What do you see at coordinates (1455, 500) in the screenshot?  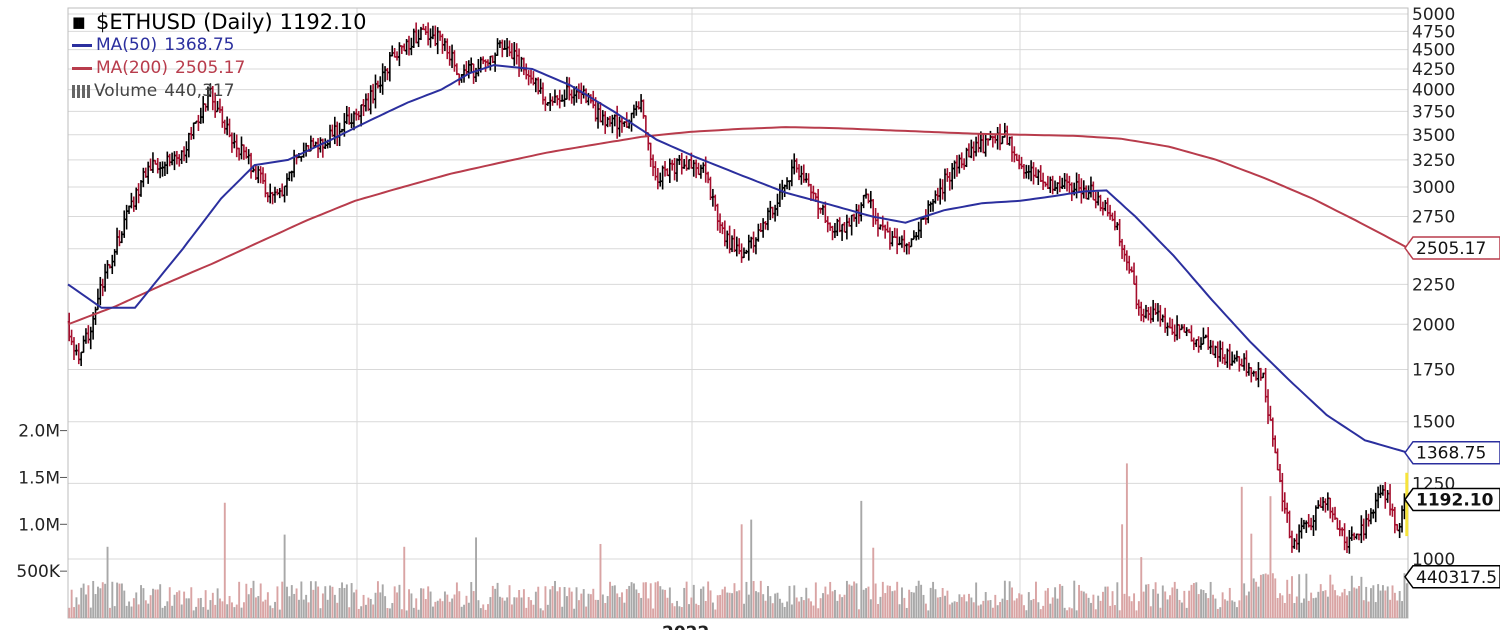 I see `last-price-tag-label: 1192.10` at bounding box center [1455, 500].